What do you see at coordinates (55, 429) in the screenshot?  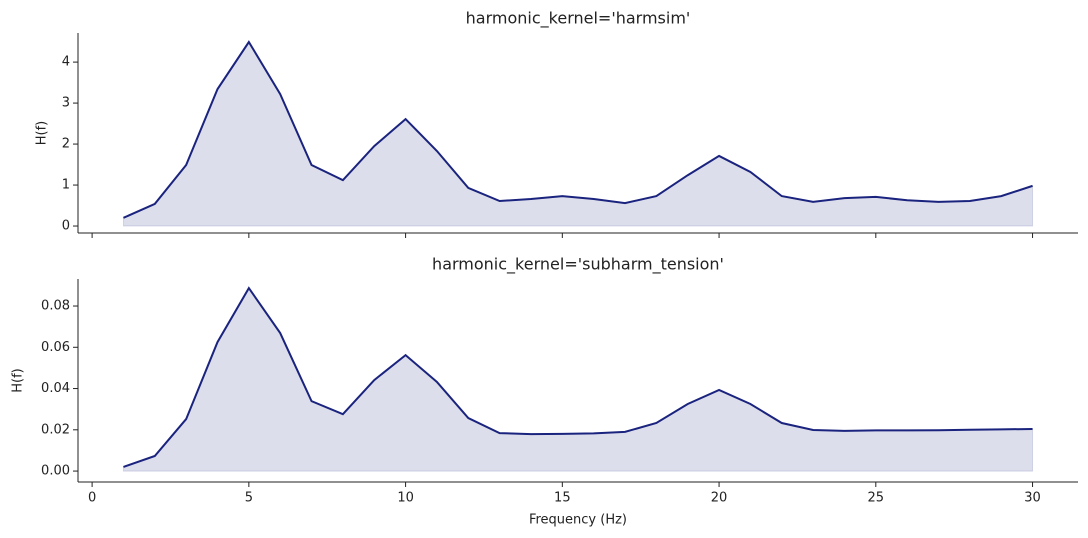 I see `y-tick-label: 0.02` at bounding box center [55, 429].